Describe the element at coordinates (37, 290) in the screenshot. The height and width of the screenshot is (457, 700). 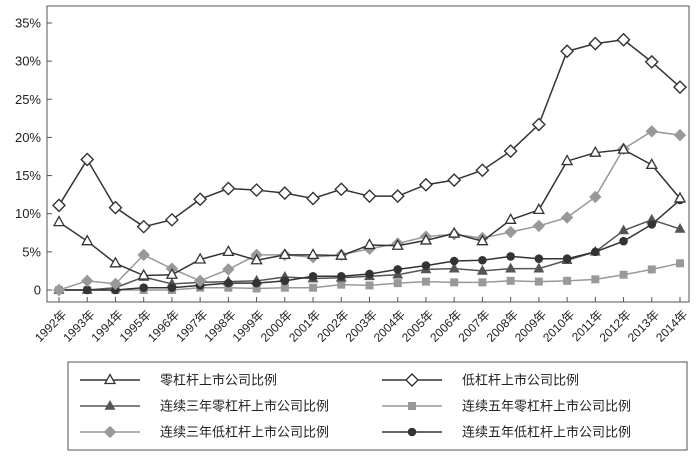
I see `y-tick-label: 0` at that location.